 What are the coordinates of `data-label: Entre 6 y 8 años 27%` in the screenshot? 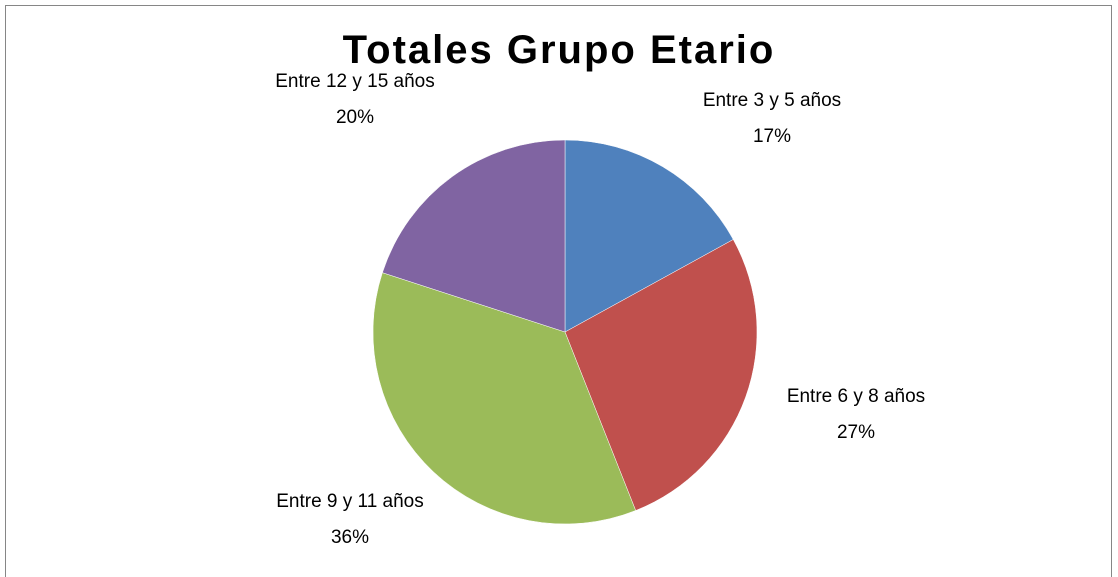 It's located at (856, 415).